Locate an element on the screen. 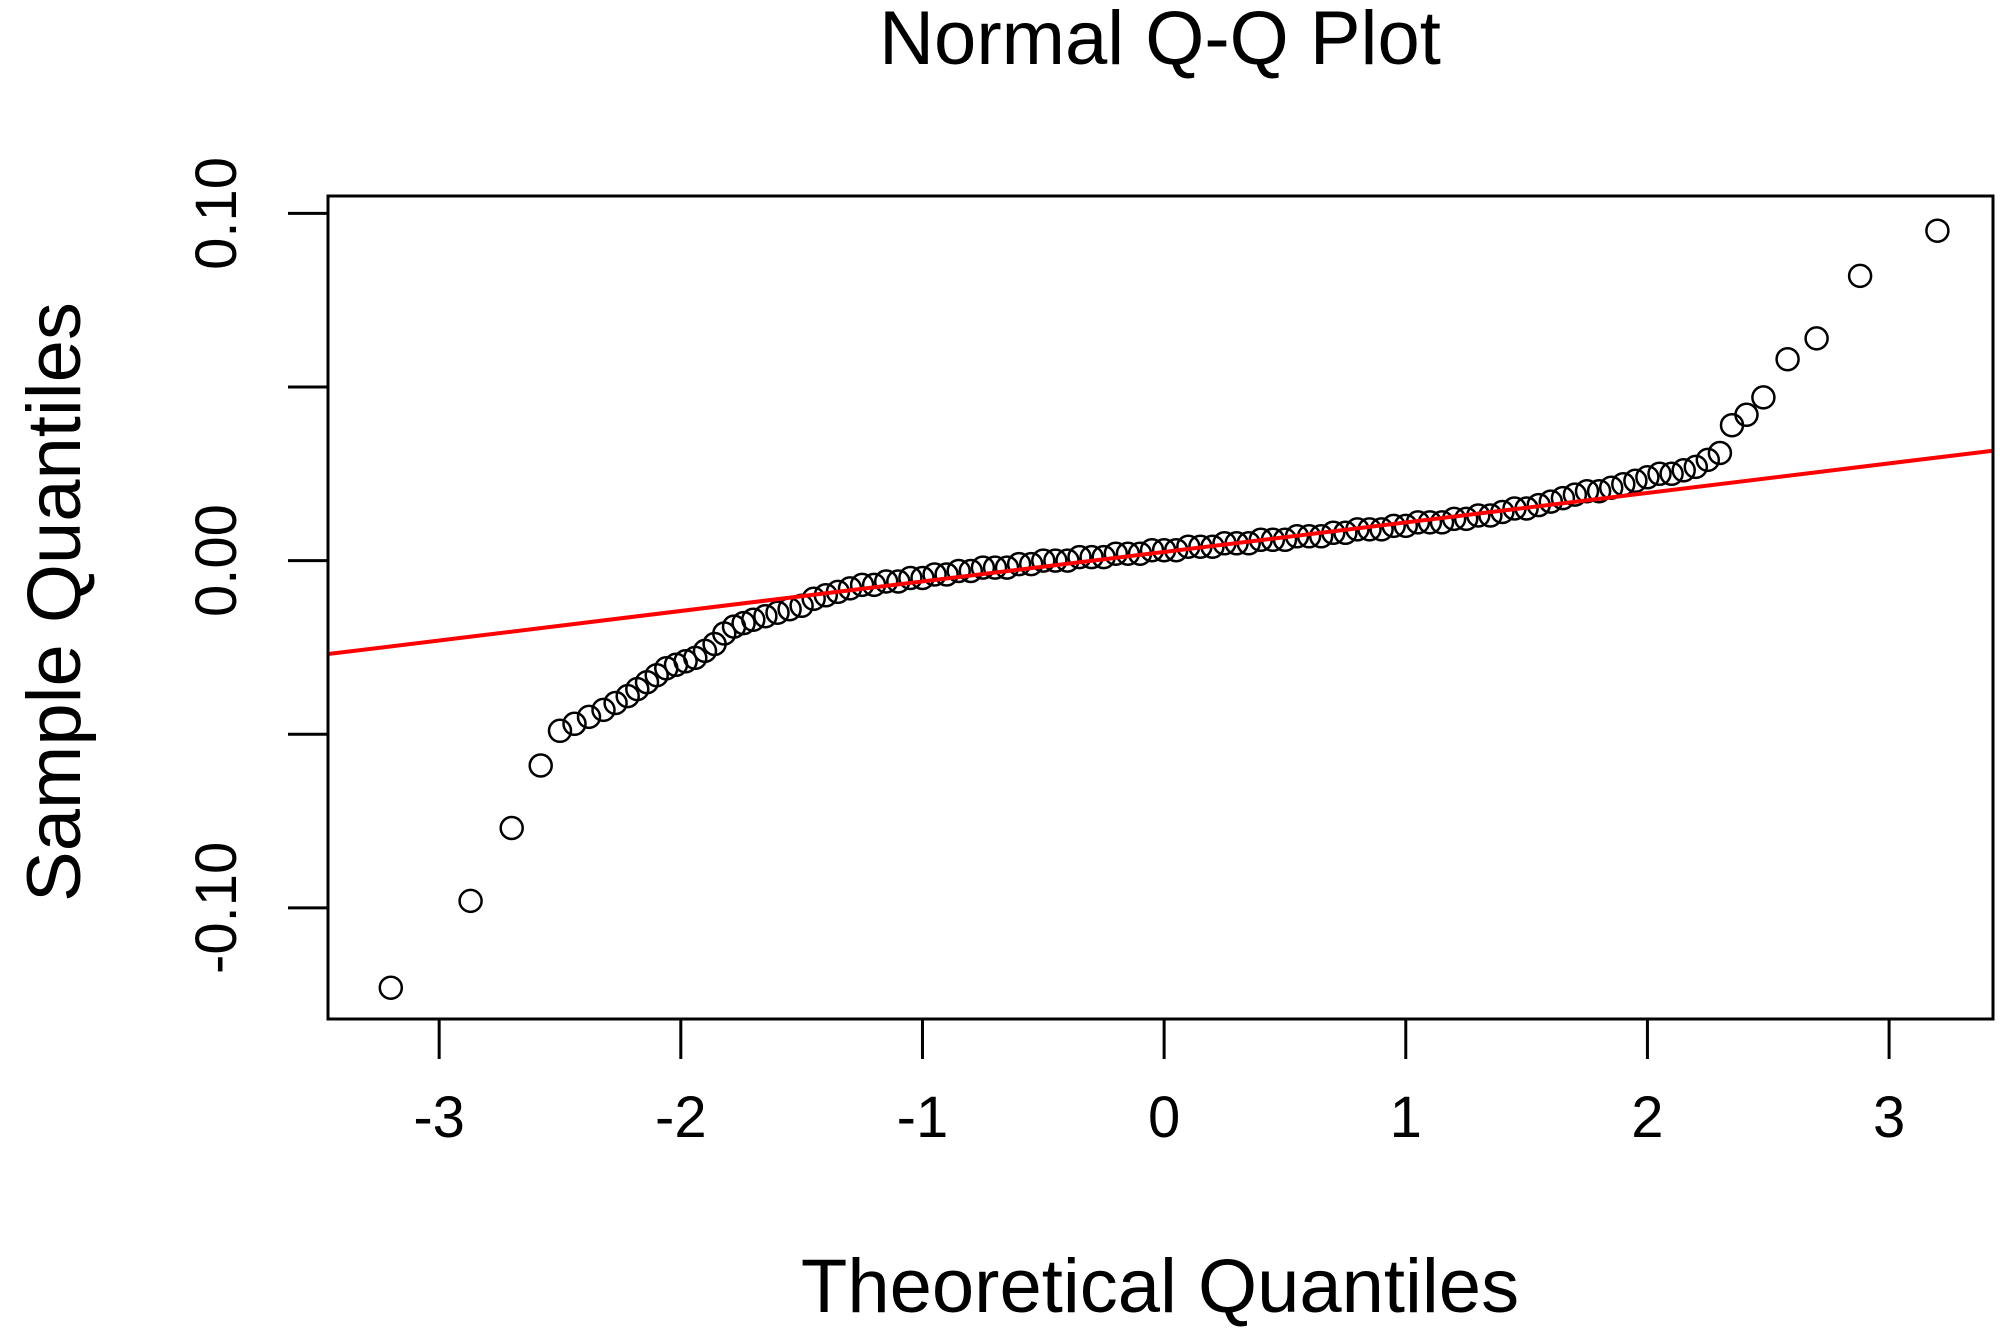 This screenshot has width=2000, height=1336. x-tick-label: -2 is located at coordinates (681, 1117).